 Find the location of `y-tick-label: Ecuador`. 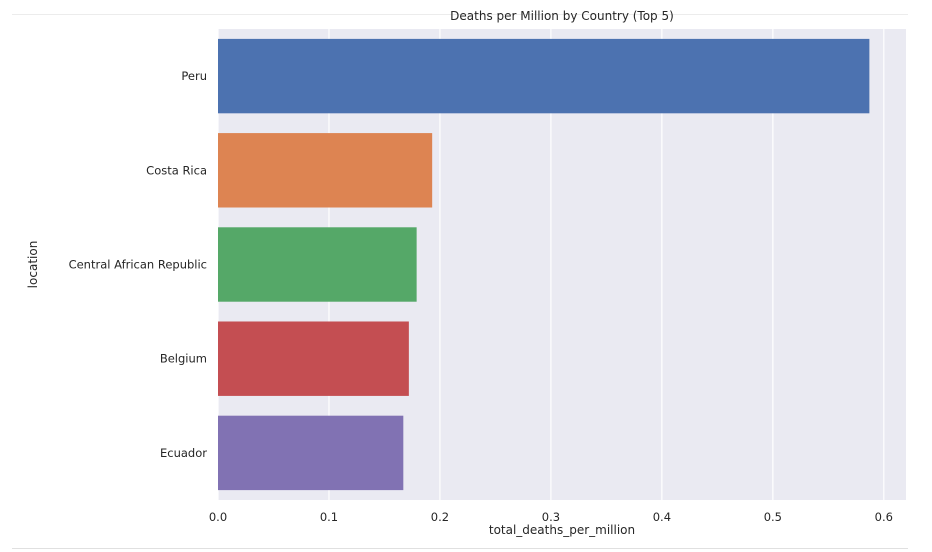

y-tick-label: Ecuador is located at coordinates (183, 453).